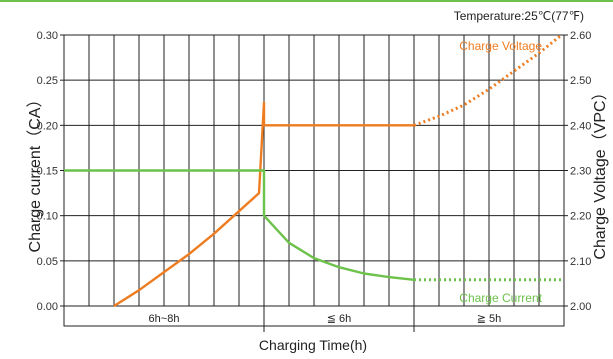  What do you see at coordinates (339, 319) in the screenshot?
I see `phase-label: ≦ 6h` at bounding box center [339, 319].